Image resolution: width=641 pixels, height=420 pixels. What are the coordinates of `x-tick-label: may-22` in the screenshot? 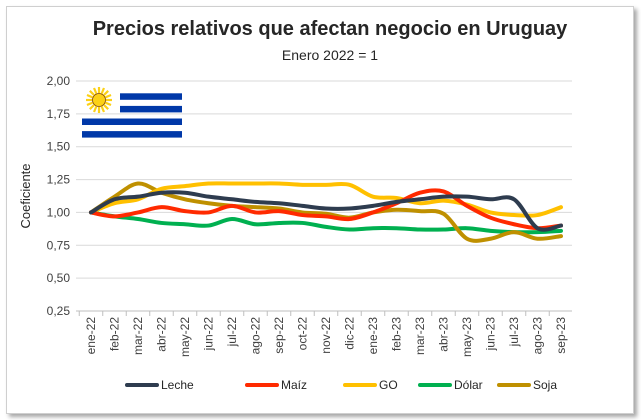 It's located at (185, 337).